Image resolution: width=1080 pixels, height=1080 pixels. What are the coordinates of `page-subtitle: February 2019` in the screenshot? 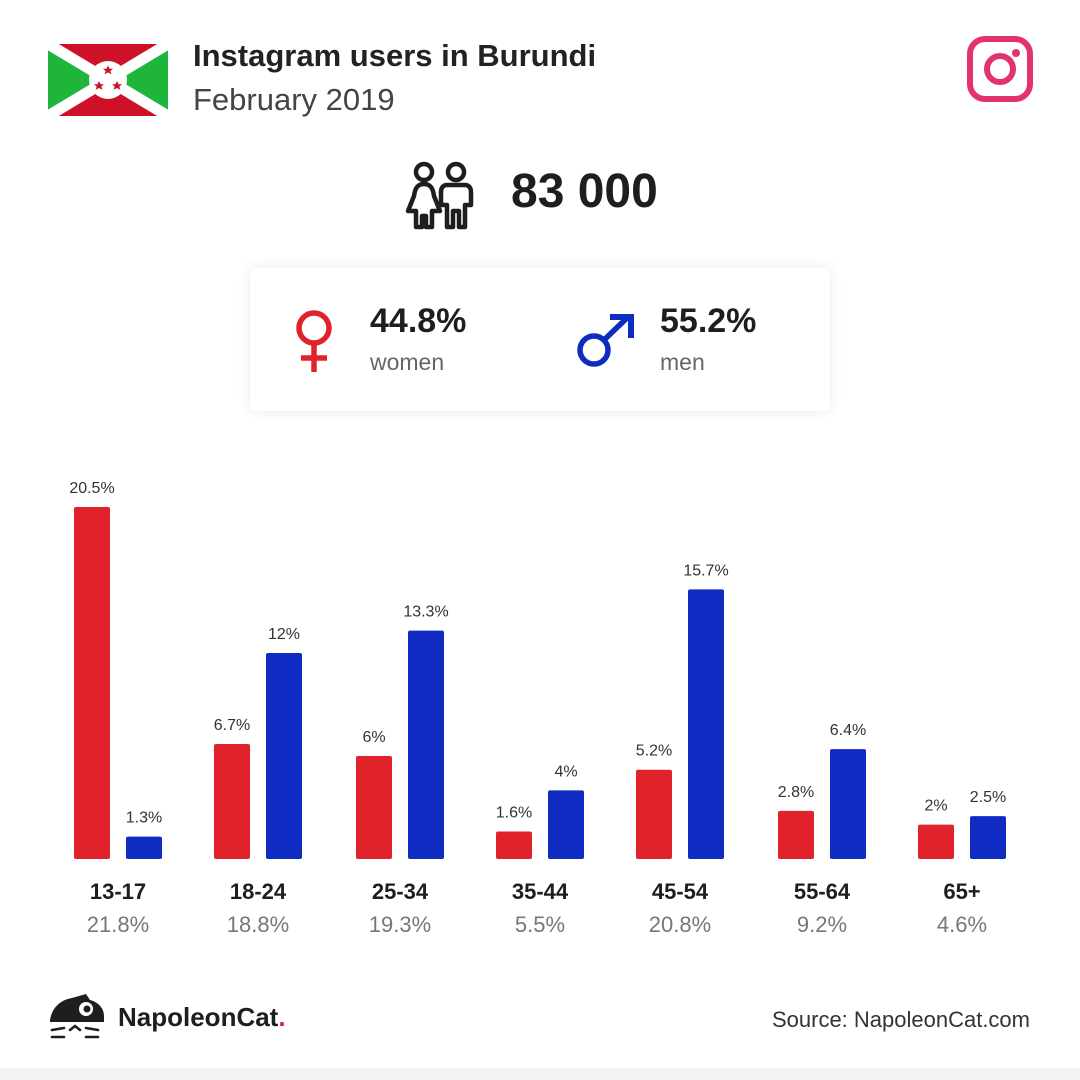 It's located at (294, 99).